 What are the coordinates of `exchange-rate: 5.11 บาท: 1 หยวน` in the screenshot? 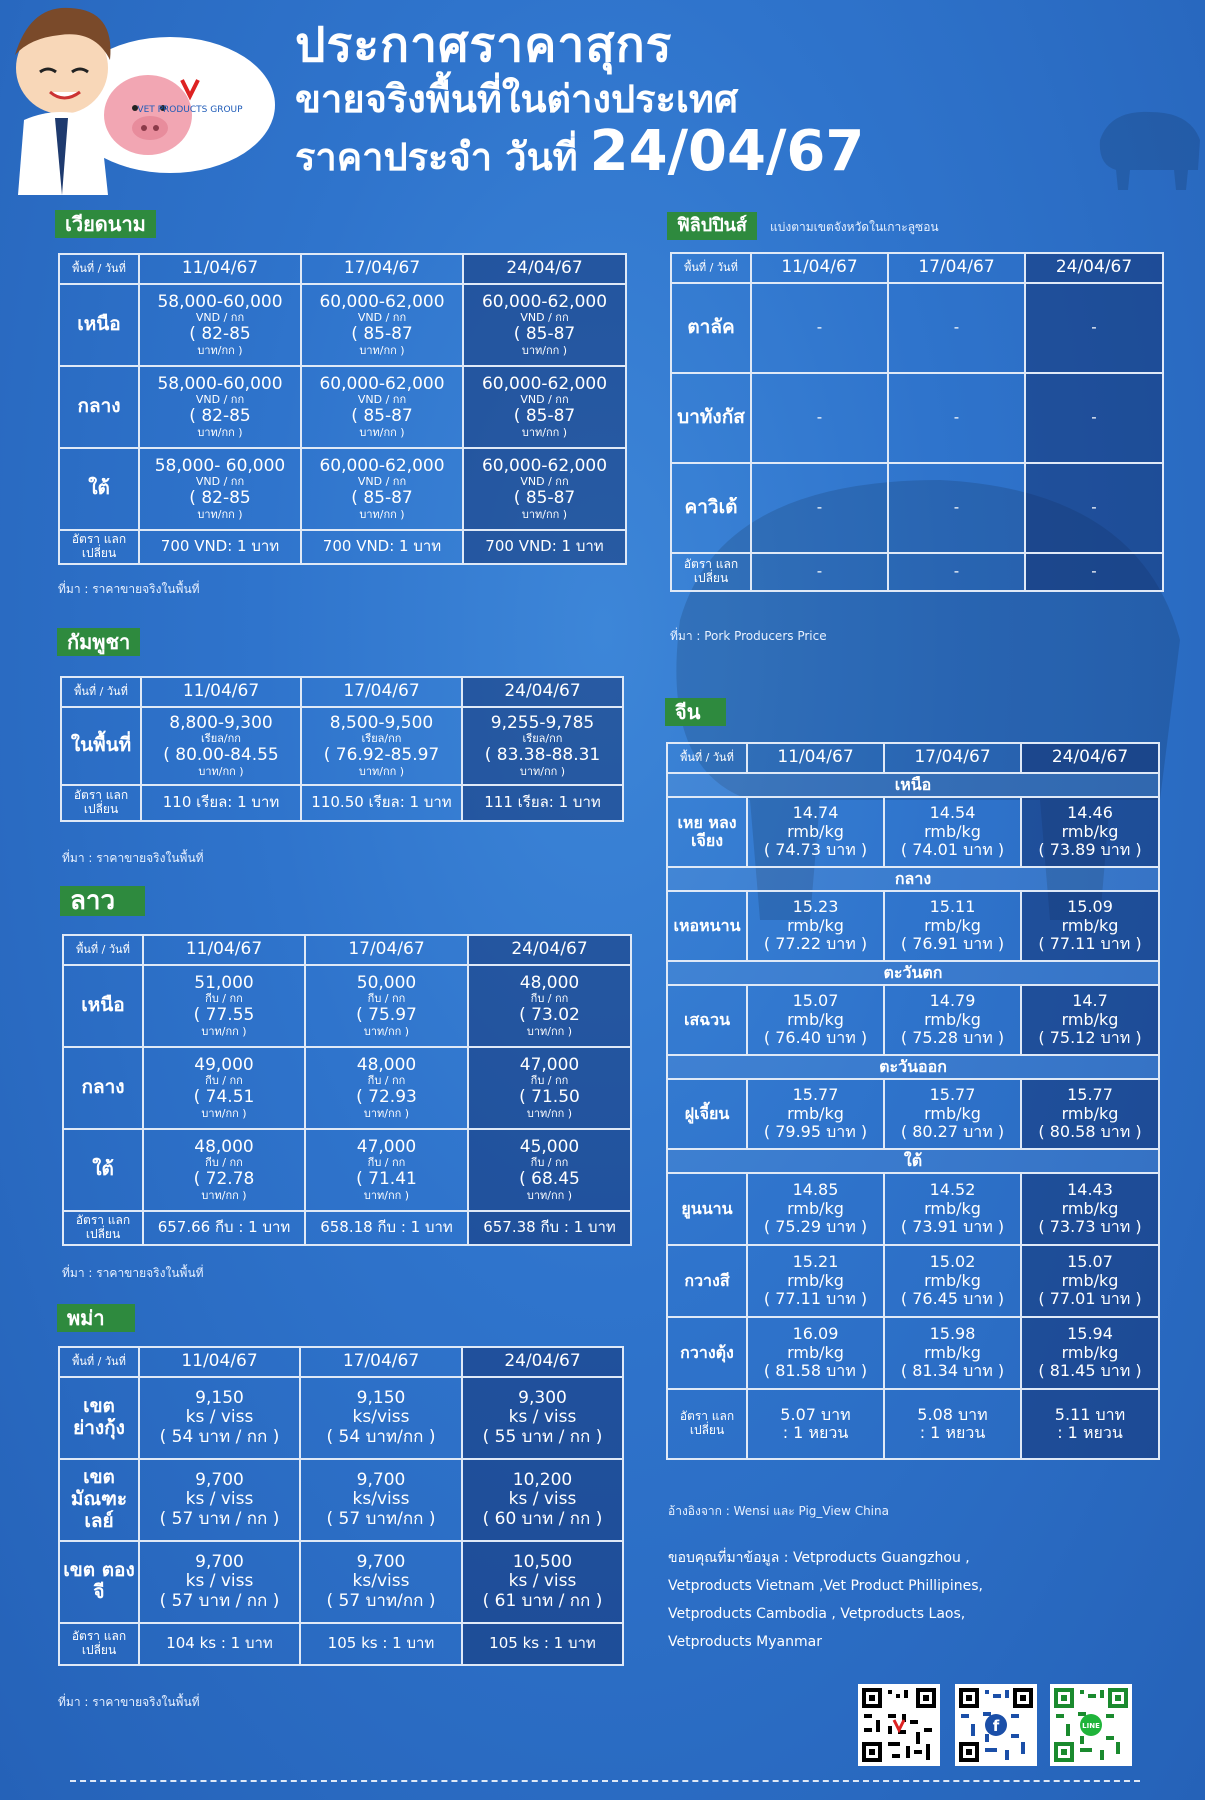 It's located at (1090, 1424).